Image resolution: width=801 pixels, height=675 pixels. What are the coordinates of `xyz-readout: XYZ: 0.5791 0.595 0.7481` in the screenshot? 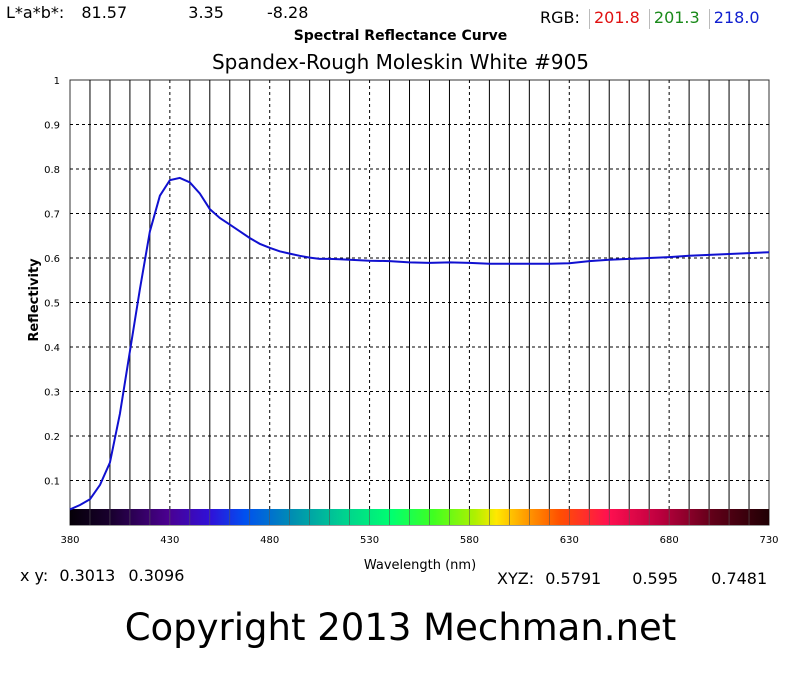 It's located at (632, 578).